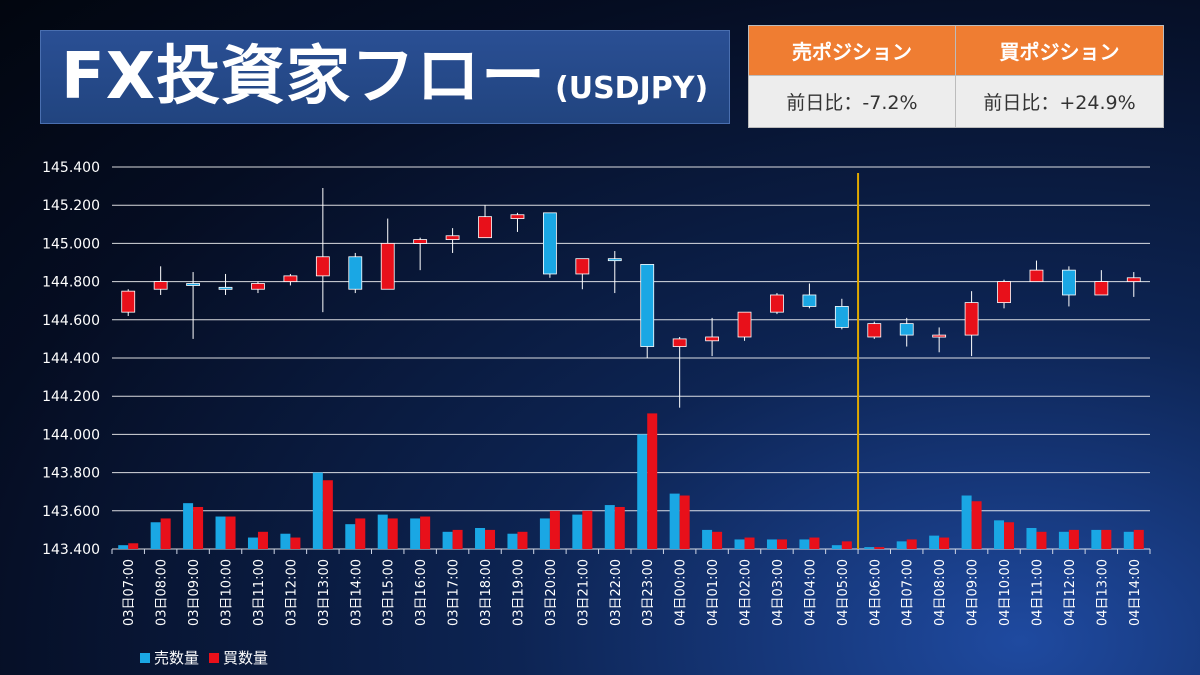  What do you see at coordinates (227, 592) in the screenshot?
I see `x-tick-label: 03日10:00` at bounding box center [227, 592].